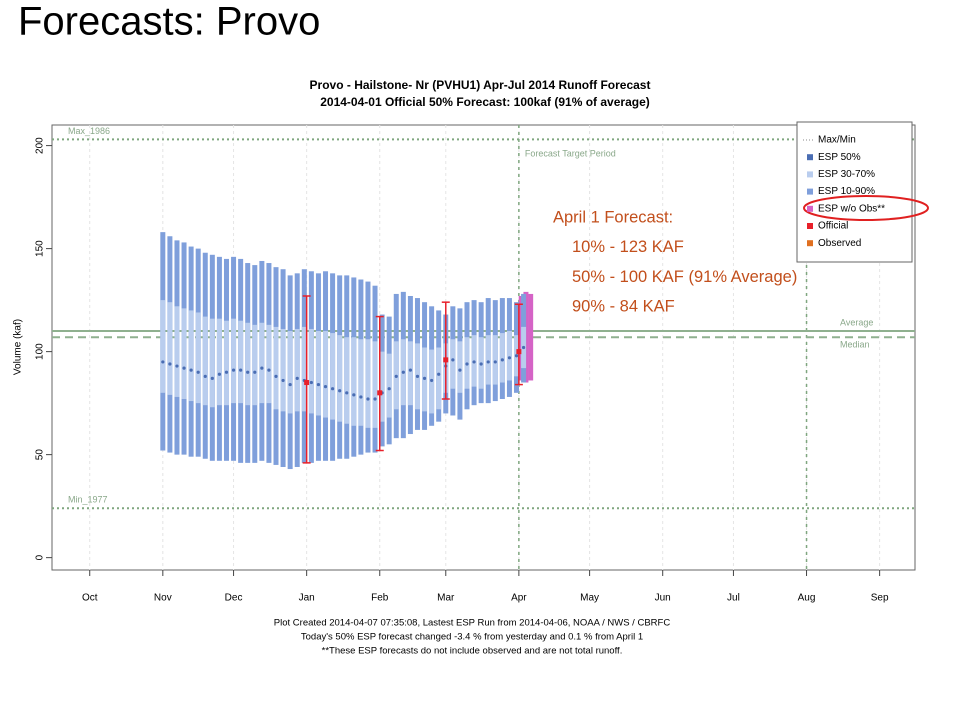 The height and width of the screenshot is (720, 960). Describe the element at coordinates (880, 598) in the screenshot. I see `x-tick-label: Sep` at that location.